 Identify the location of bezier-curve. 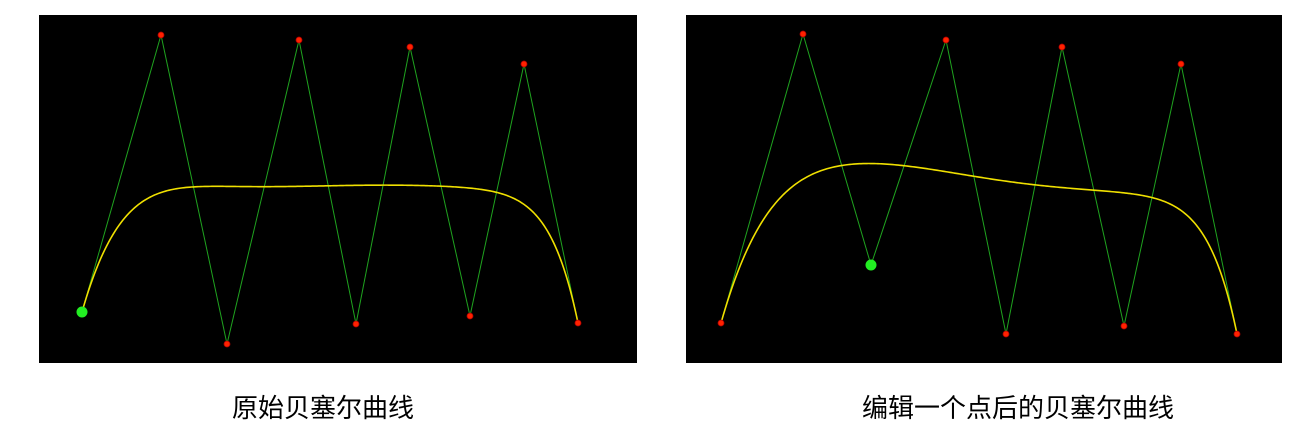
(330, 254).